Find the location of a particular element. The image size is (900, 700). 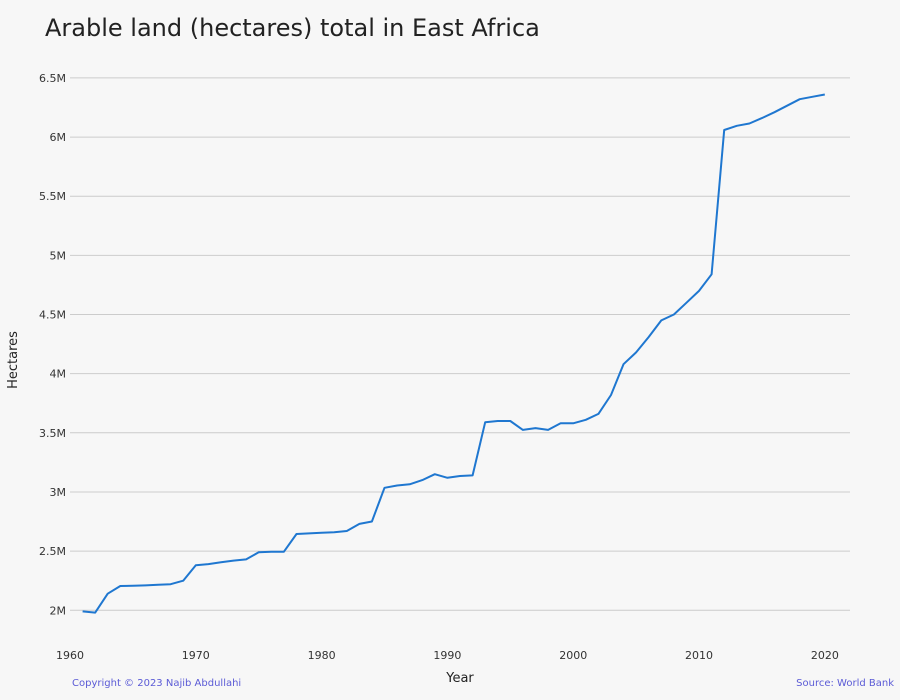

y-tick-label: 4M is located at coordinates (58, 374).